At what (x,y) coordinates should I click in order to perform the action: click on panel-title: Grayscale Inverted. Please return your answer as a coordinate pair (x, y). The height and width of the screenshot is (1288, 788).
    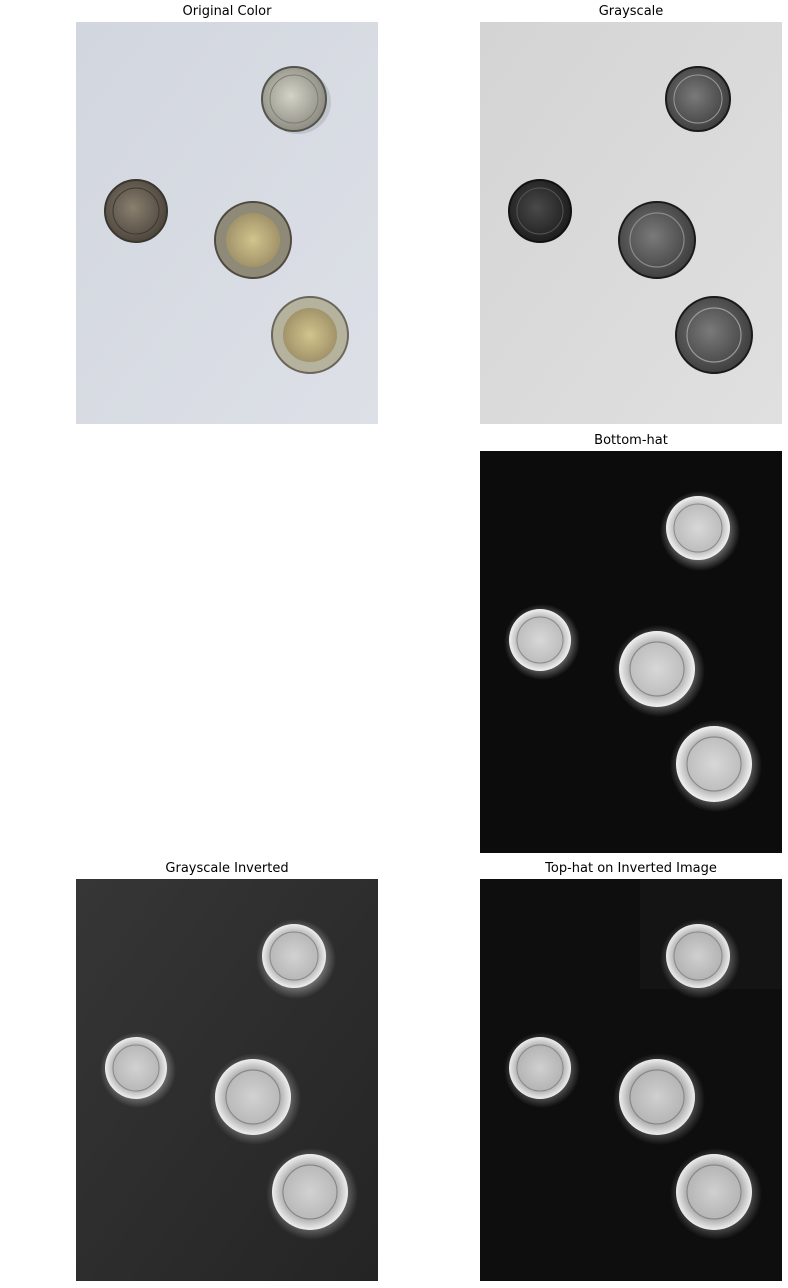
    Looking at the image, I should click on (227, 868).